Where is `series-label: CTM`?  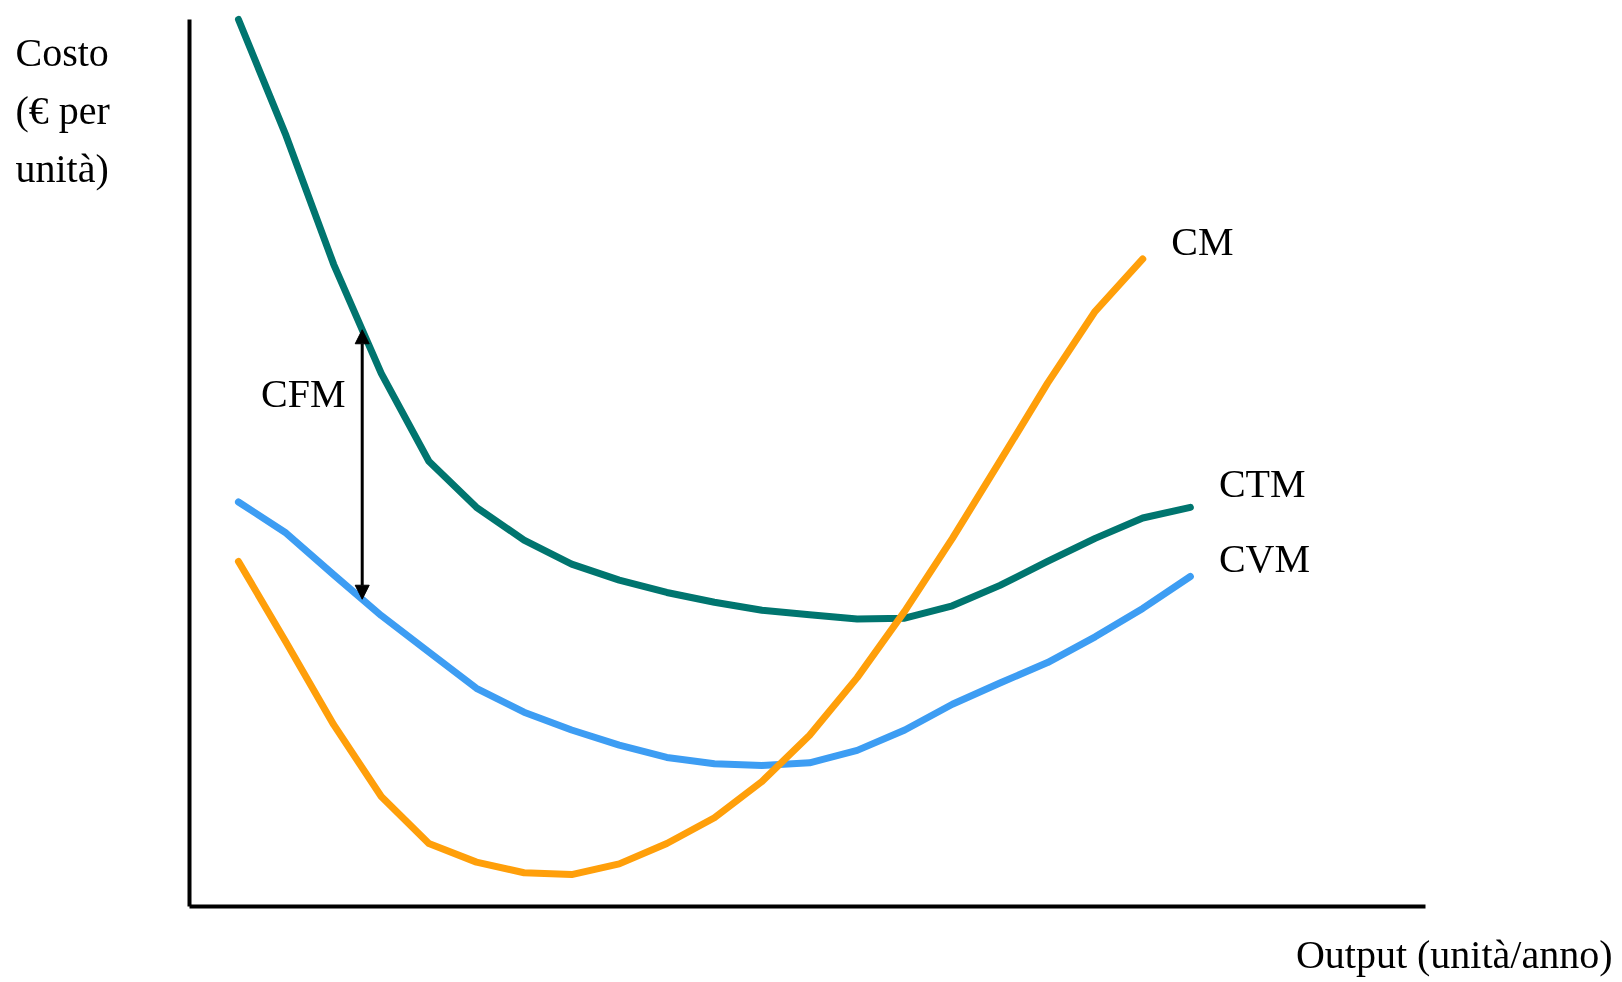
series-label: CTM is located at coordinates (1262, 483).